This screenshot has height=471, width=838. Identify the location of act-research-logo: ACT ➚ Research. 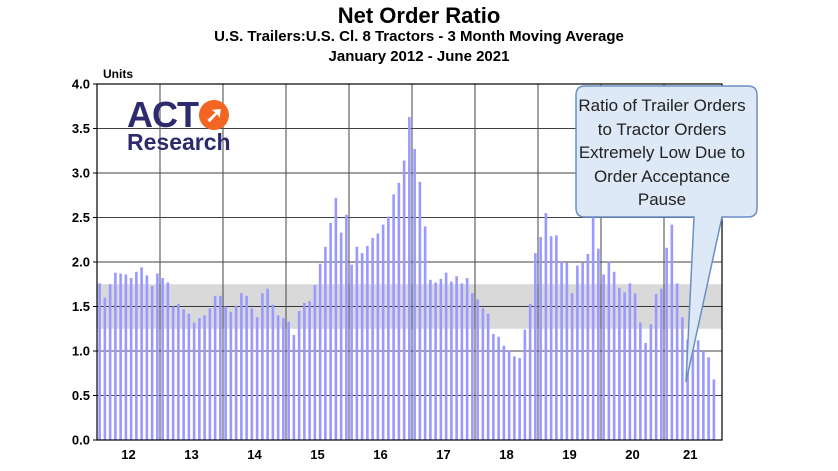
(179, 124).